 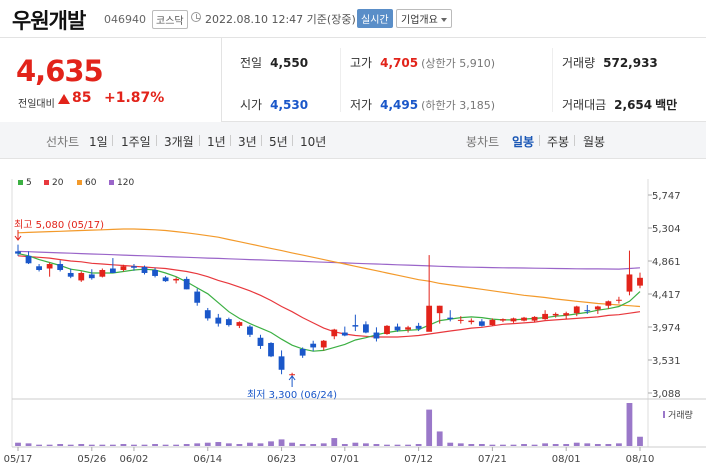 I want to click on period-1w: 1주일, so click(x=136, y=142).